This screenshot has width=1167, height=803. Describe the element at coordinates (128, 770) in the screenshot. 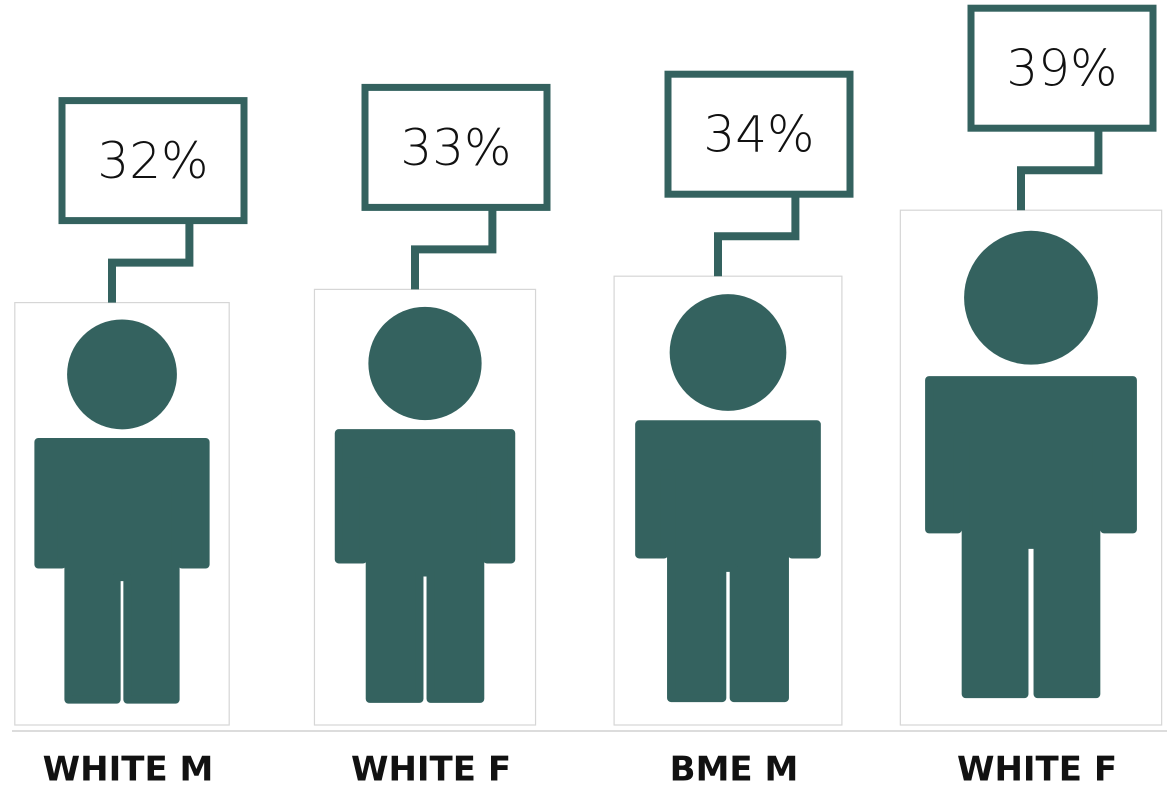

I see `category-label: WHITE M` at that location.